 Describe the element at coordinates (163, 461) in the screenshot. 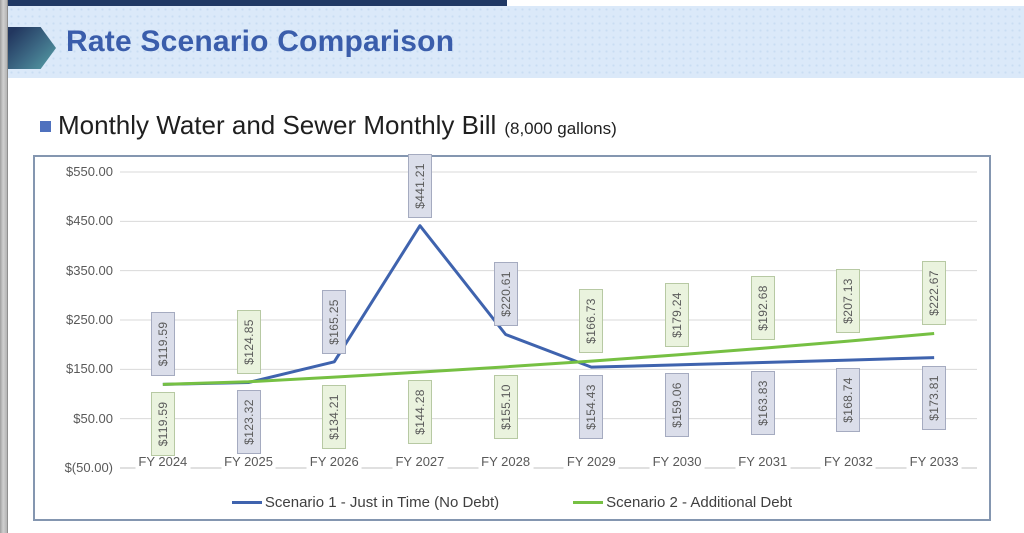

I see `x-axis-category-label: FY 2024` at that location.